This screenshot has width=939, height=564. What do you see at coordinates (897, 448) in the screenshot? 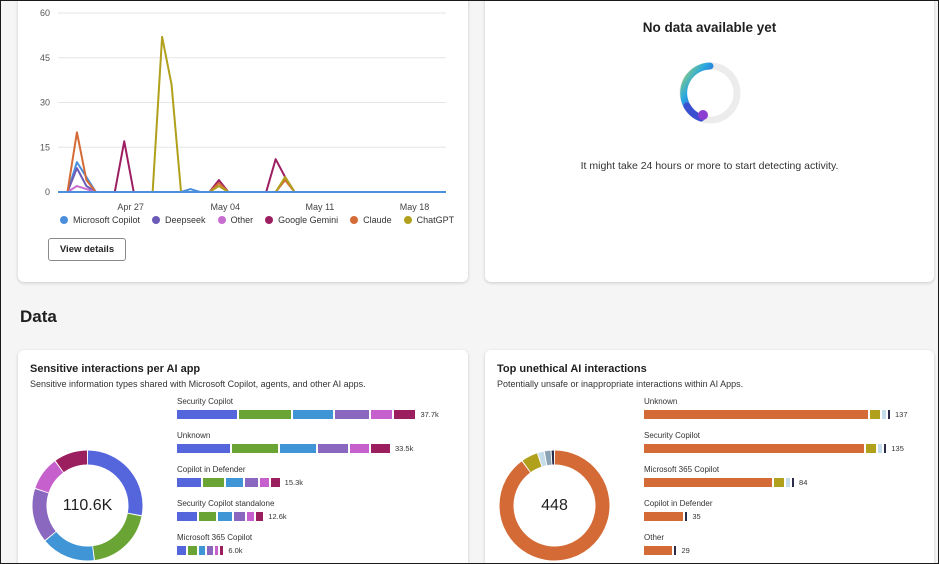
I see `bar-value-label: 135` at bounding box center [897, 448].